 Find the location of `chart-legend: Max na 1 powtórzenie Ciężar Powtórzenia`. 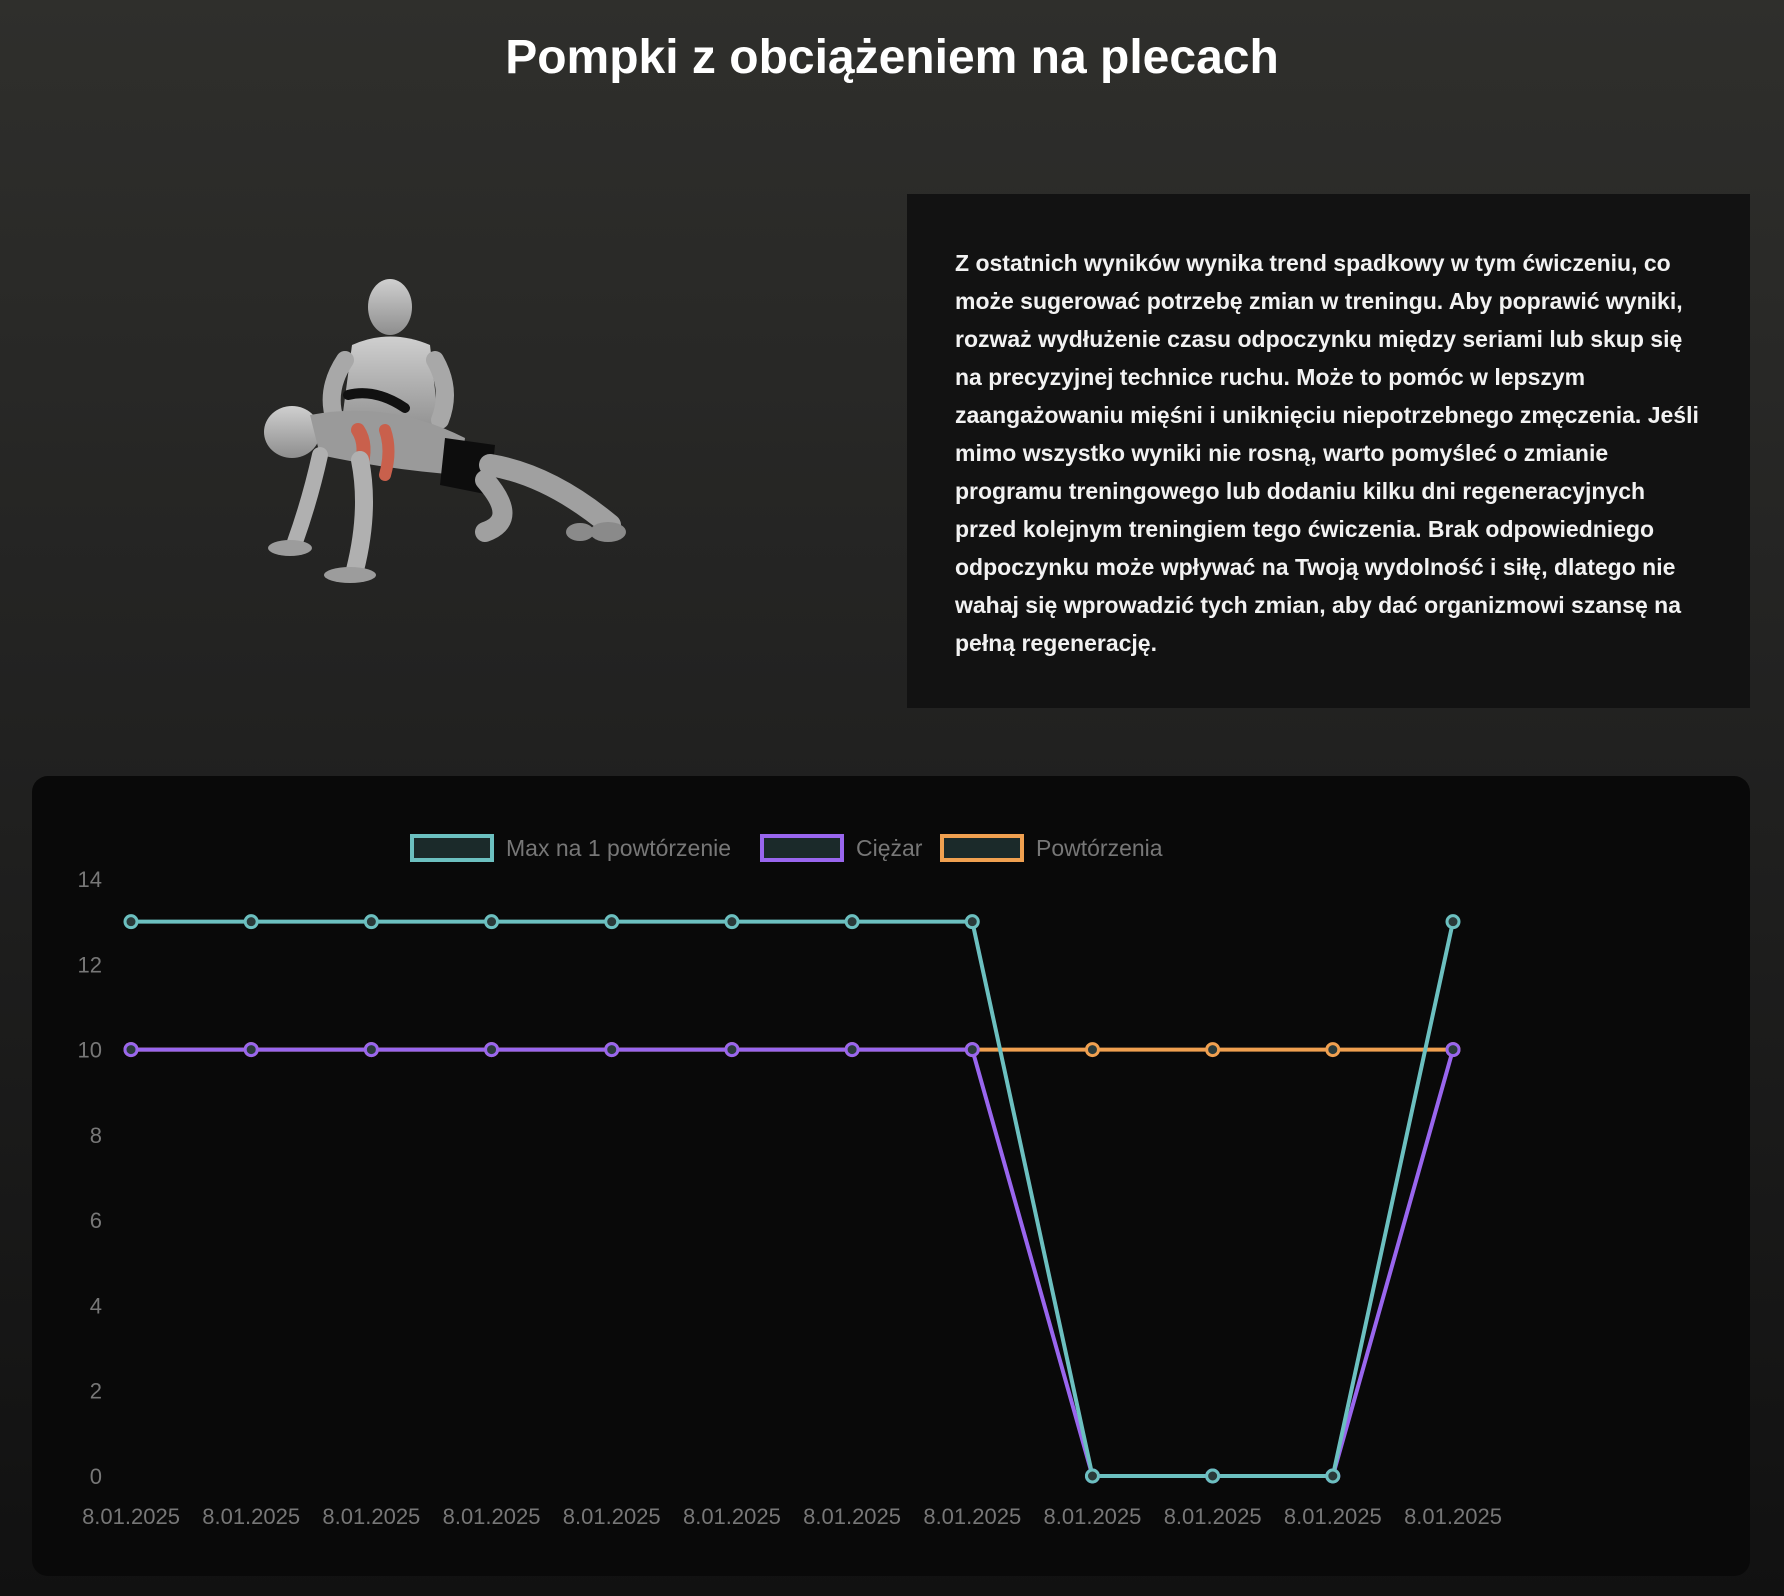

chart-legend: Max na 1 powtórzenie Ciężar Powtórzenia is located at coordinates (786, 848).